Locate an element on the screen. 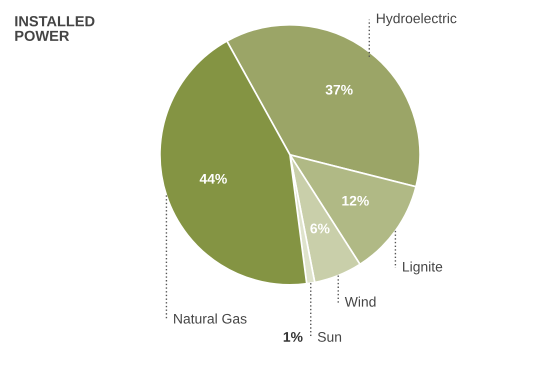 The height and width of the screenshot is (372, 537). slice-label: Sun is located at coordinates (330, 337).